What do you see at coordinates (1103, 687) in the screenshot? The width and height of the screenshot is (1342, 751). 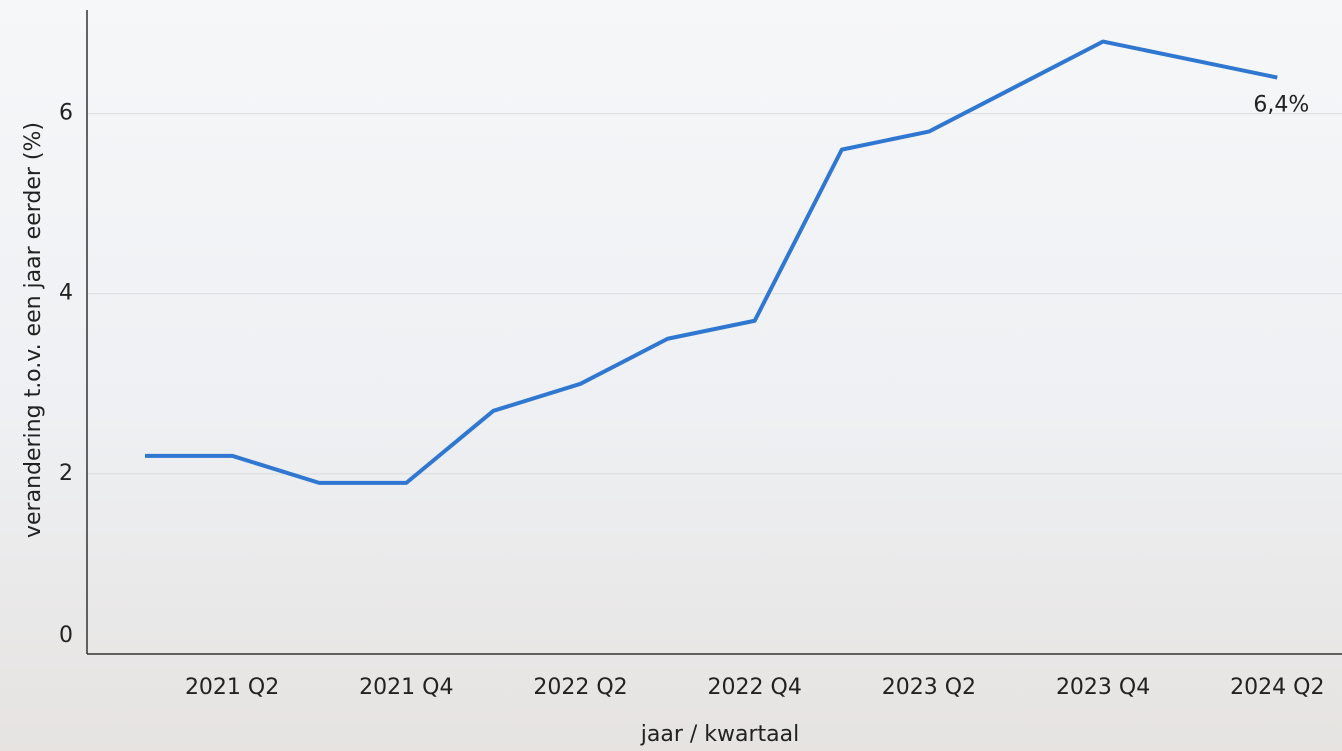 I see `x-tick-label: 2023 Q4` at bounding box center [1103, 687].